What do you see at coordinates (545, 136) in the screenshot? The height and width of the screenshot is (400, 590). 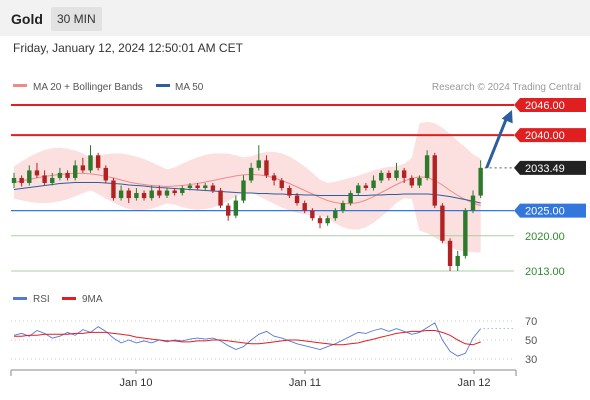 I see `level-label-1: 2040.00` at bounding box center [545, 136].